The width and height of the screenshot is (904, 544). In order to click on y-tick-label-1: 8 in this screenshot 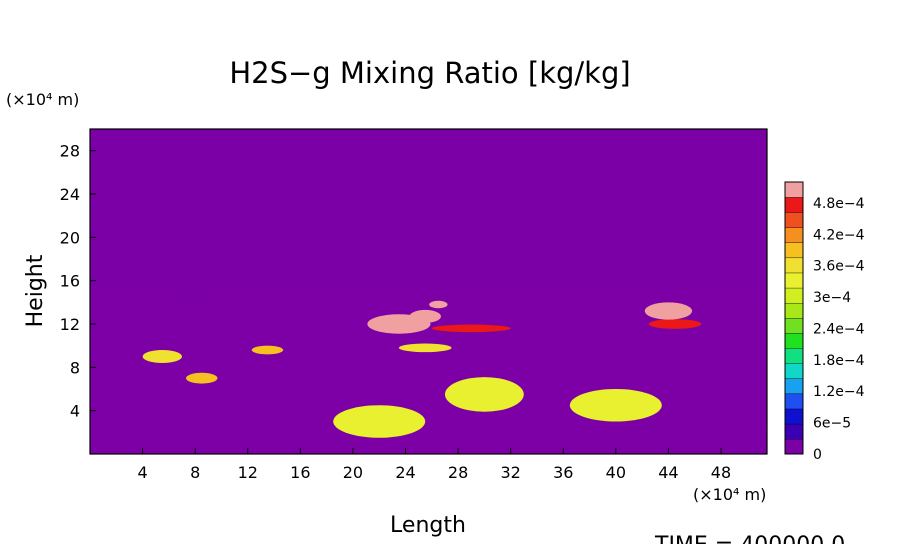, I will do `click(75, 367)`.